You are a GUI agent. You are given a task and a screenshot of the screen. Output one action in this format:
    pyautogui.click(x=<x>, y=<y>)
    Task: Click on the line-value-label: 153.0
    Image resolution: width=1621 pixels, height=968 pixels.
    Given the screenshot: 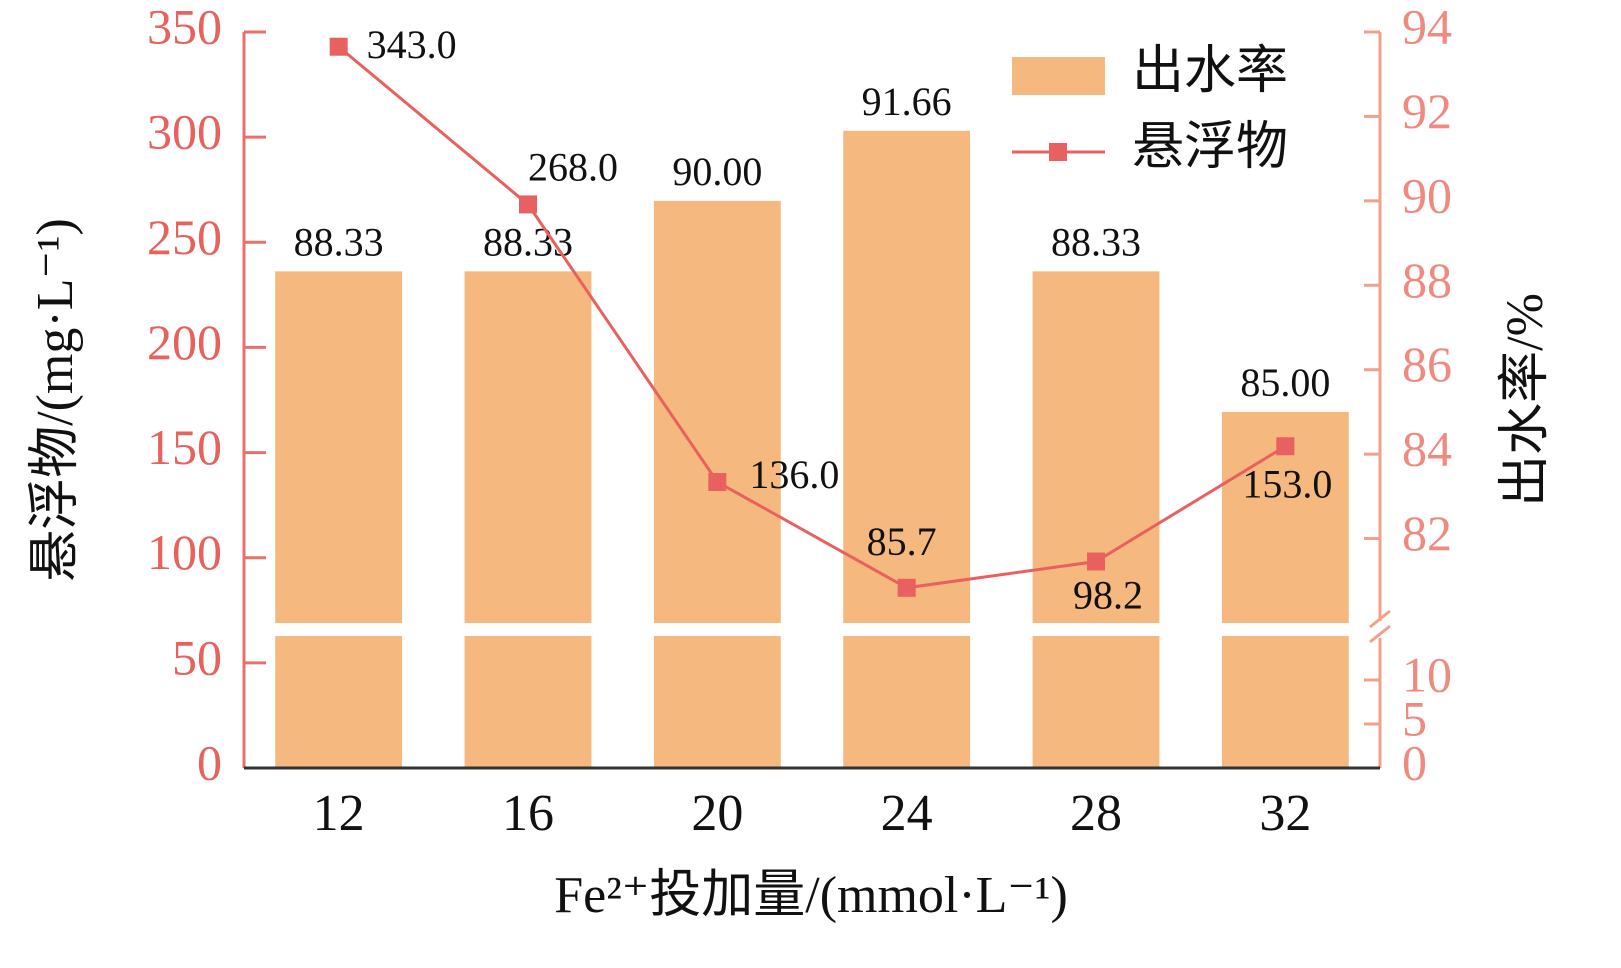 What is the action you would take?
    pyautogui.click(x=1287, y=483)
    